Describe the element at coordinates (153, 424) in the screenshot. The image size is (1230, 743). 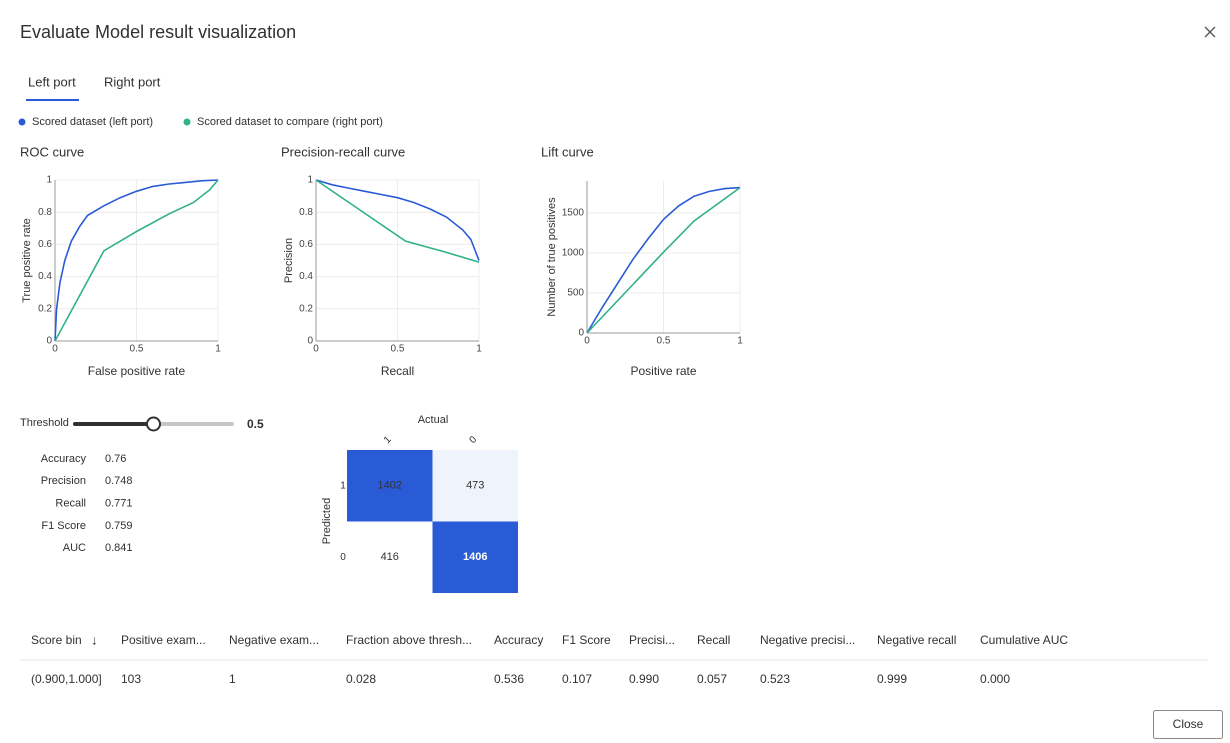
I see `slider-thumb` at that location.